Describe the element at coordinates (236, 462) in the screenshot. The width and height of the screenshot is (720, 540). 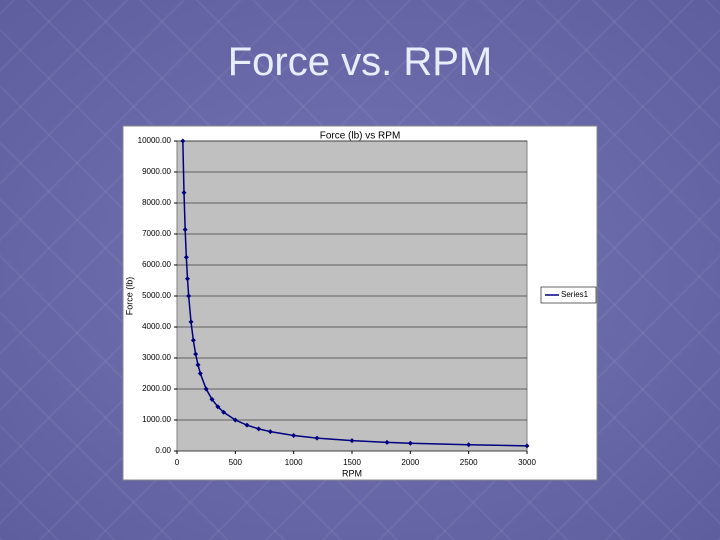
I see `x-tick-label: 500` at that location.